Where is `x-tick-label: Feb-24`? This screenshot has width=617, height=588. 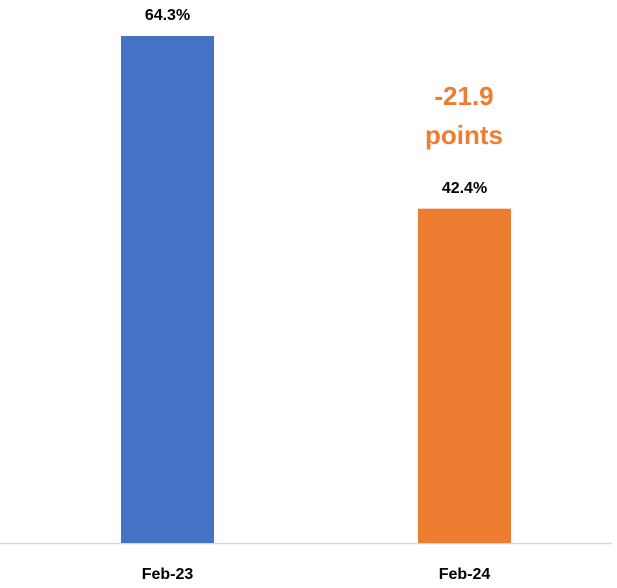 x-tick-label: Feb-24 is located at coordinates (465, 574).